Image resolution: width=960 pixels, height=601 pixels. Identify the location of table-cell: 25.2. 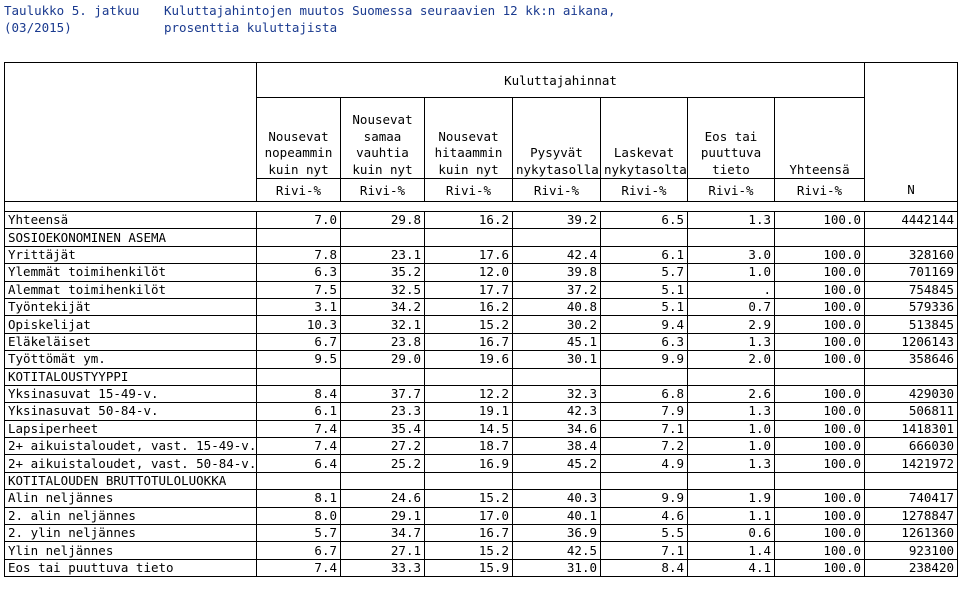
(382, 463).